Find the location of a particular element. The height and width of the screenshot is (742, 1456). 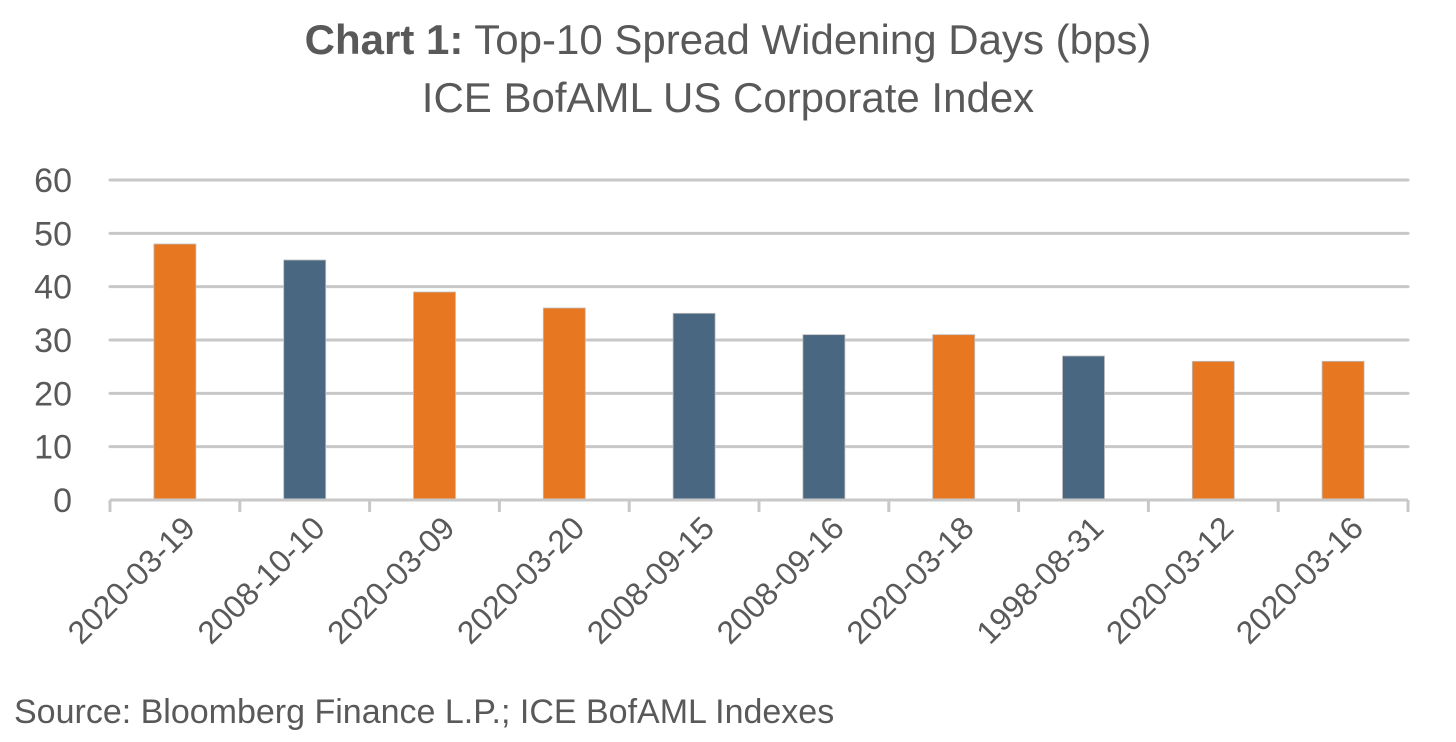

x-tick-label: 1998-08-31 is located at coordinates (1039, 579).